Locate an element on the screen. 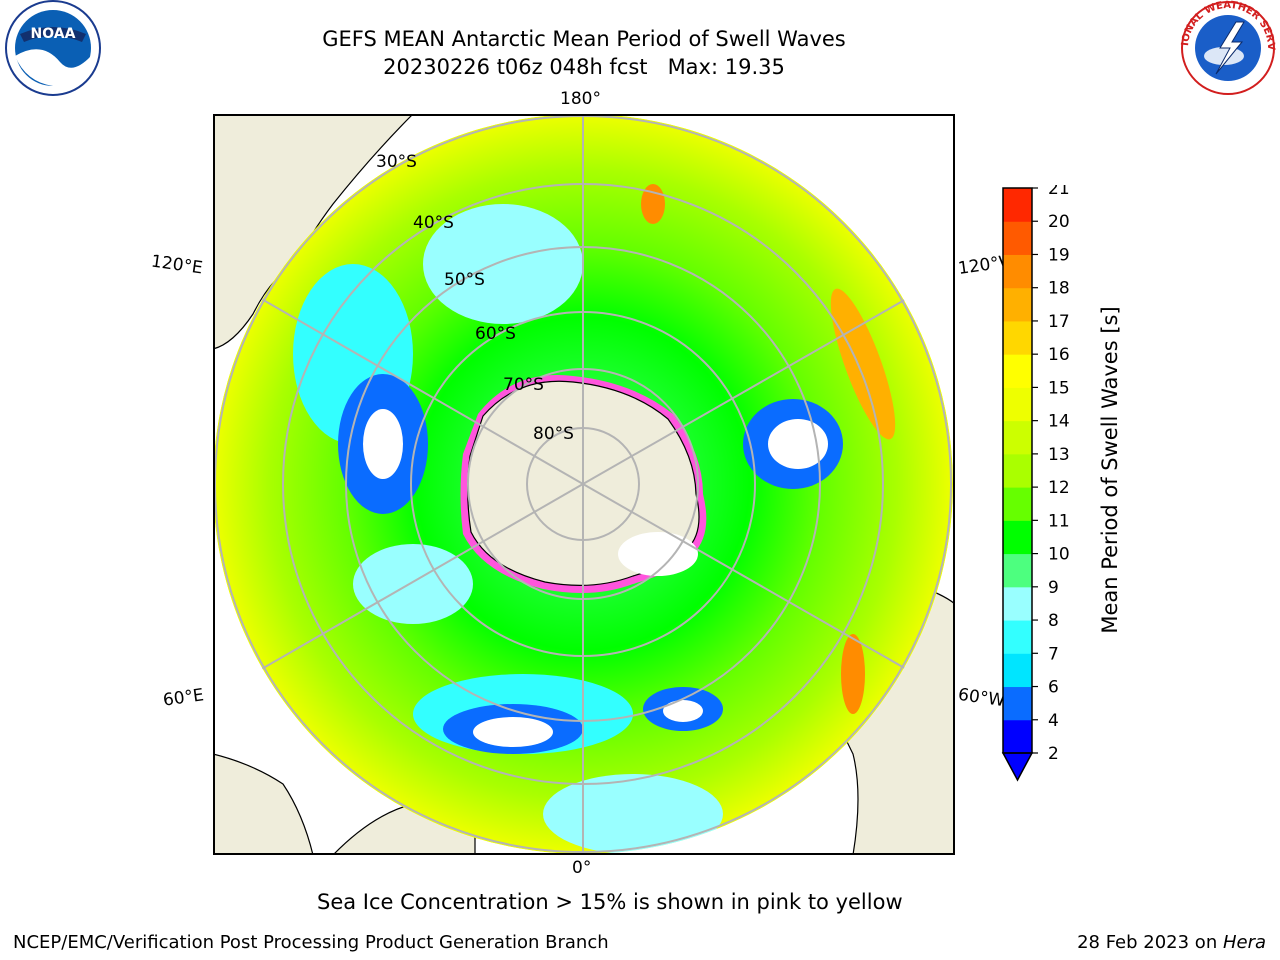  lon-label-0: 0° is located at coordinates (582, 868).